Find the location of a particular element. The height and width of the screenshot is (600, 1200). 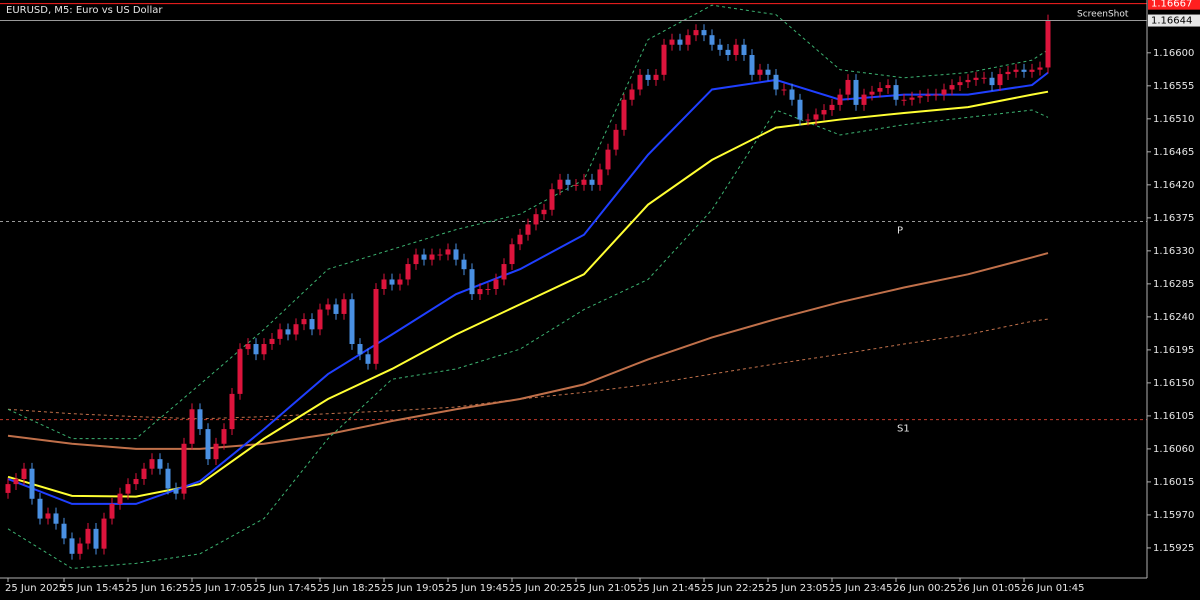

y-tick-label: 1.16105 is located at coordinates (1173, 416).